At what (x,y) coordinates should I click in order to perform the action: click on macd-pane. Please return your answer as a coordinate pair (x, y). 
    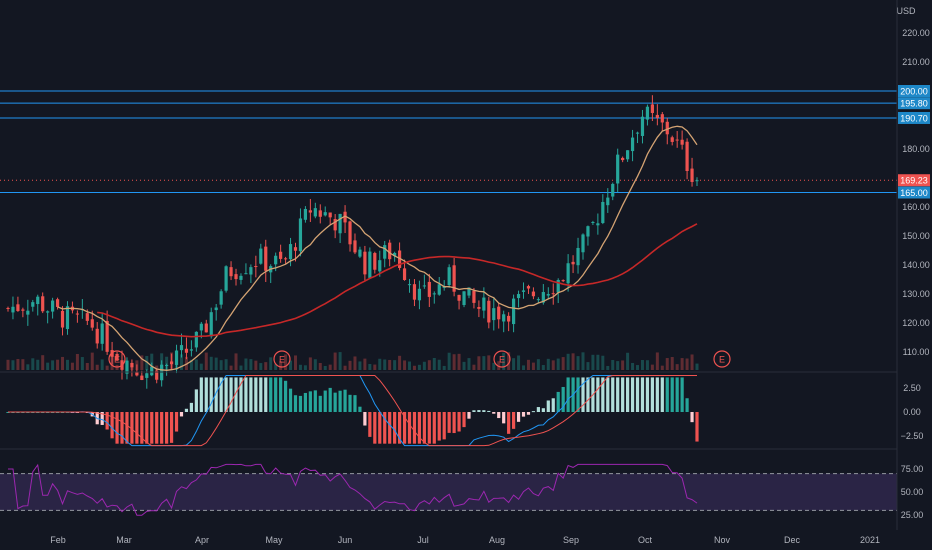
    Looking at the image, I should click on (352, 411).